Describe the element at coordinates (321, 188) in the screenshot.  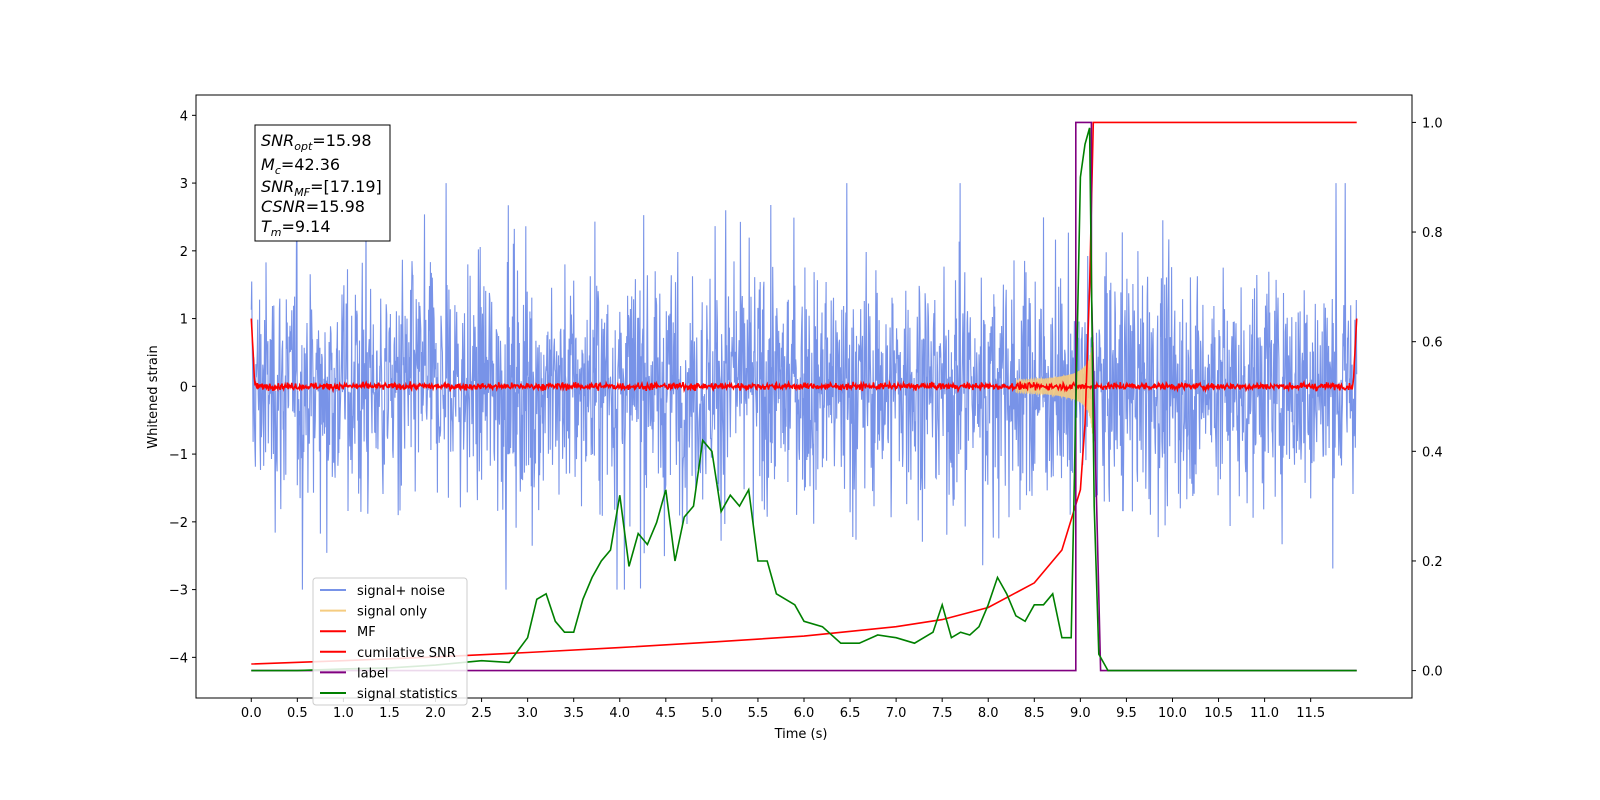
I see `info-snr-mf: SNRMF=[17.19]` at that location.